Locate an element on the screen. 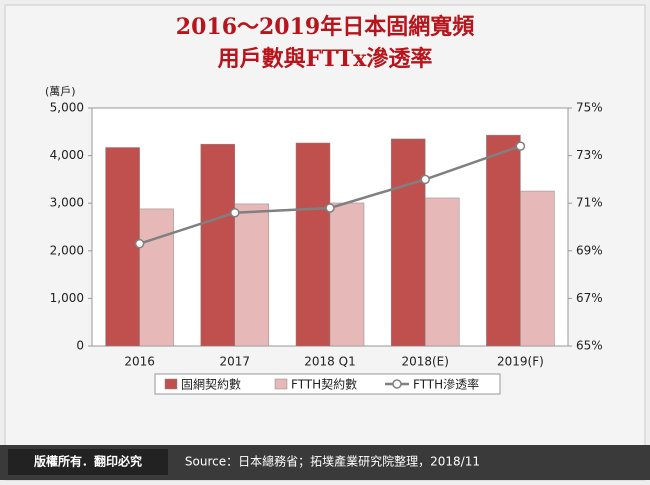 The image size is (650, 485). x-tick-label: 2018(E) is located at coordinates (424, 362).